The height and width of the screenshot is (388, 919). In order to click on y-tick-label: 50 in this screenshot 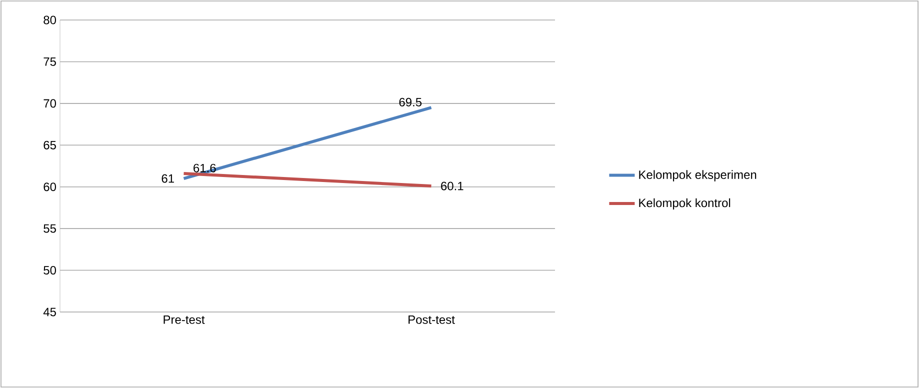, I will do `click(50, 270)`.